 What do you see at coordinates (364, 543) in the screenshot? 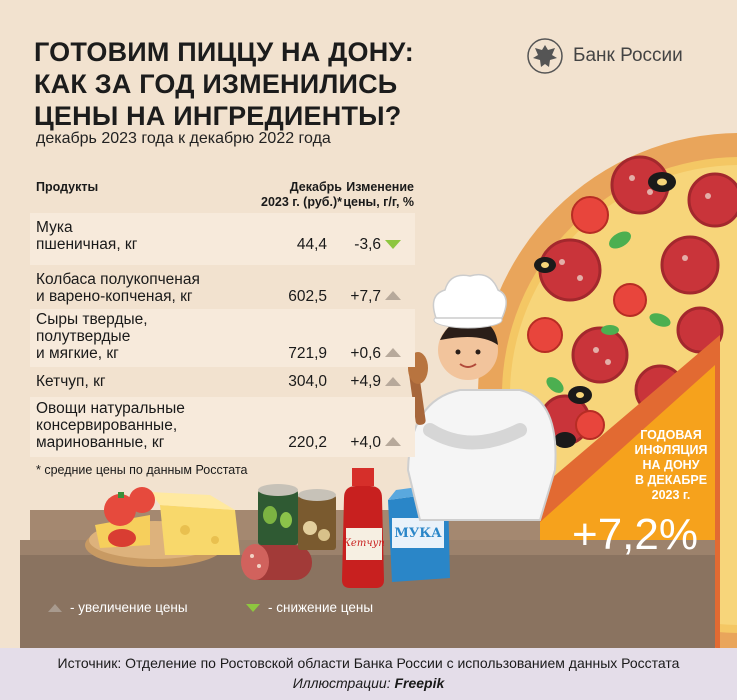
I see `ketchup-label: Кетчуп` at bounding box center [364, 543].